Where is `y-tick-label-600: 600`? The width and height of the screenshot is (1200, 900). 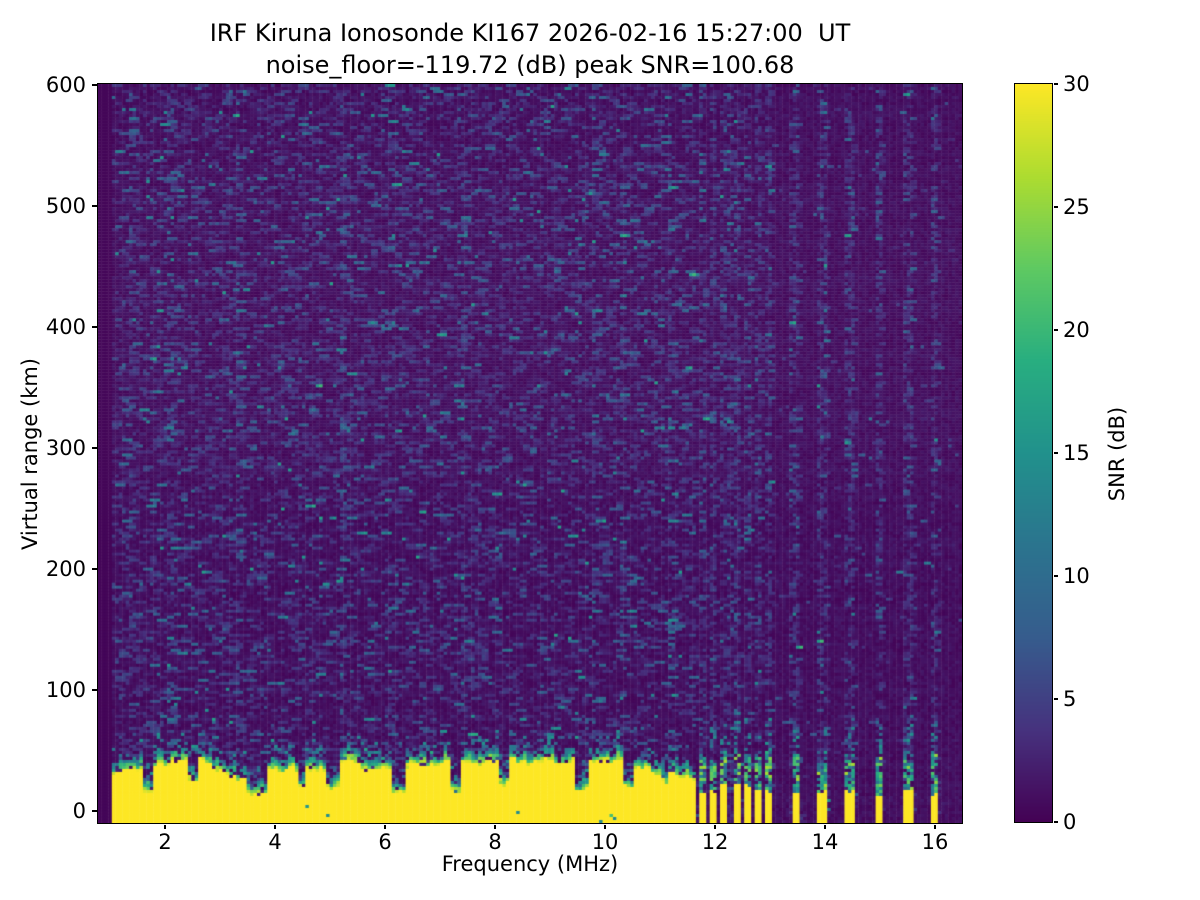
y-tick-label-600: 600 is located at coordinates (65, 85).